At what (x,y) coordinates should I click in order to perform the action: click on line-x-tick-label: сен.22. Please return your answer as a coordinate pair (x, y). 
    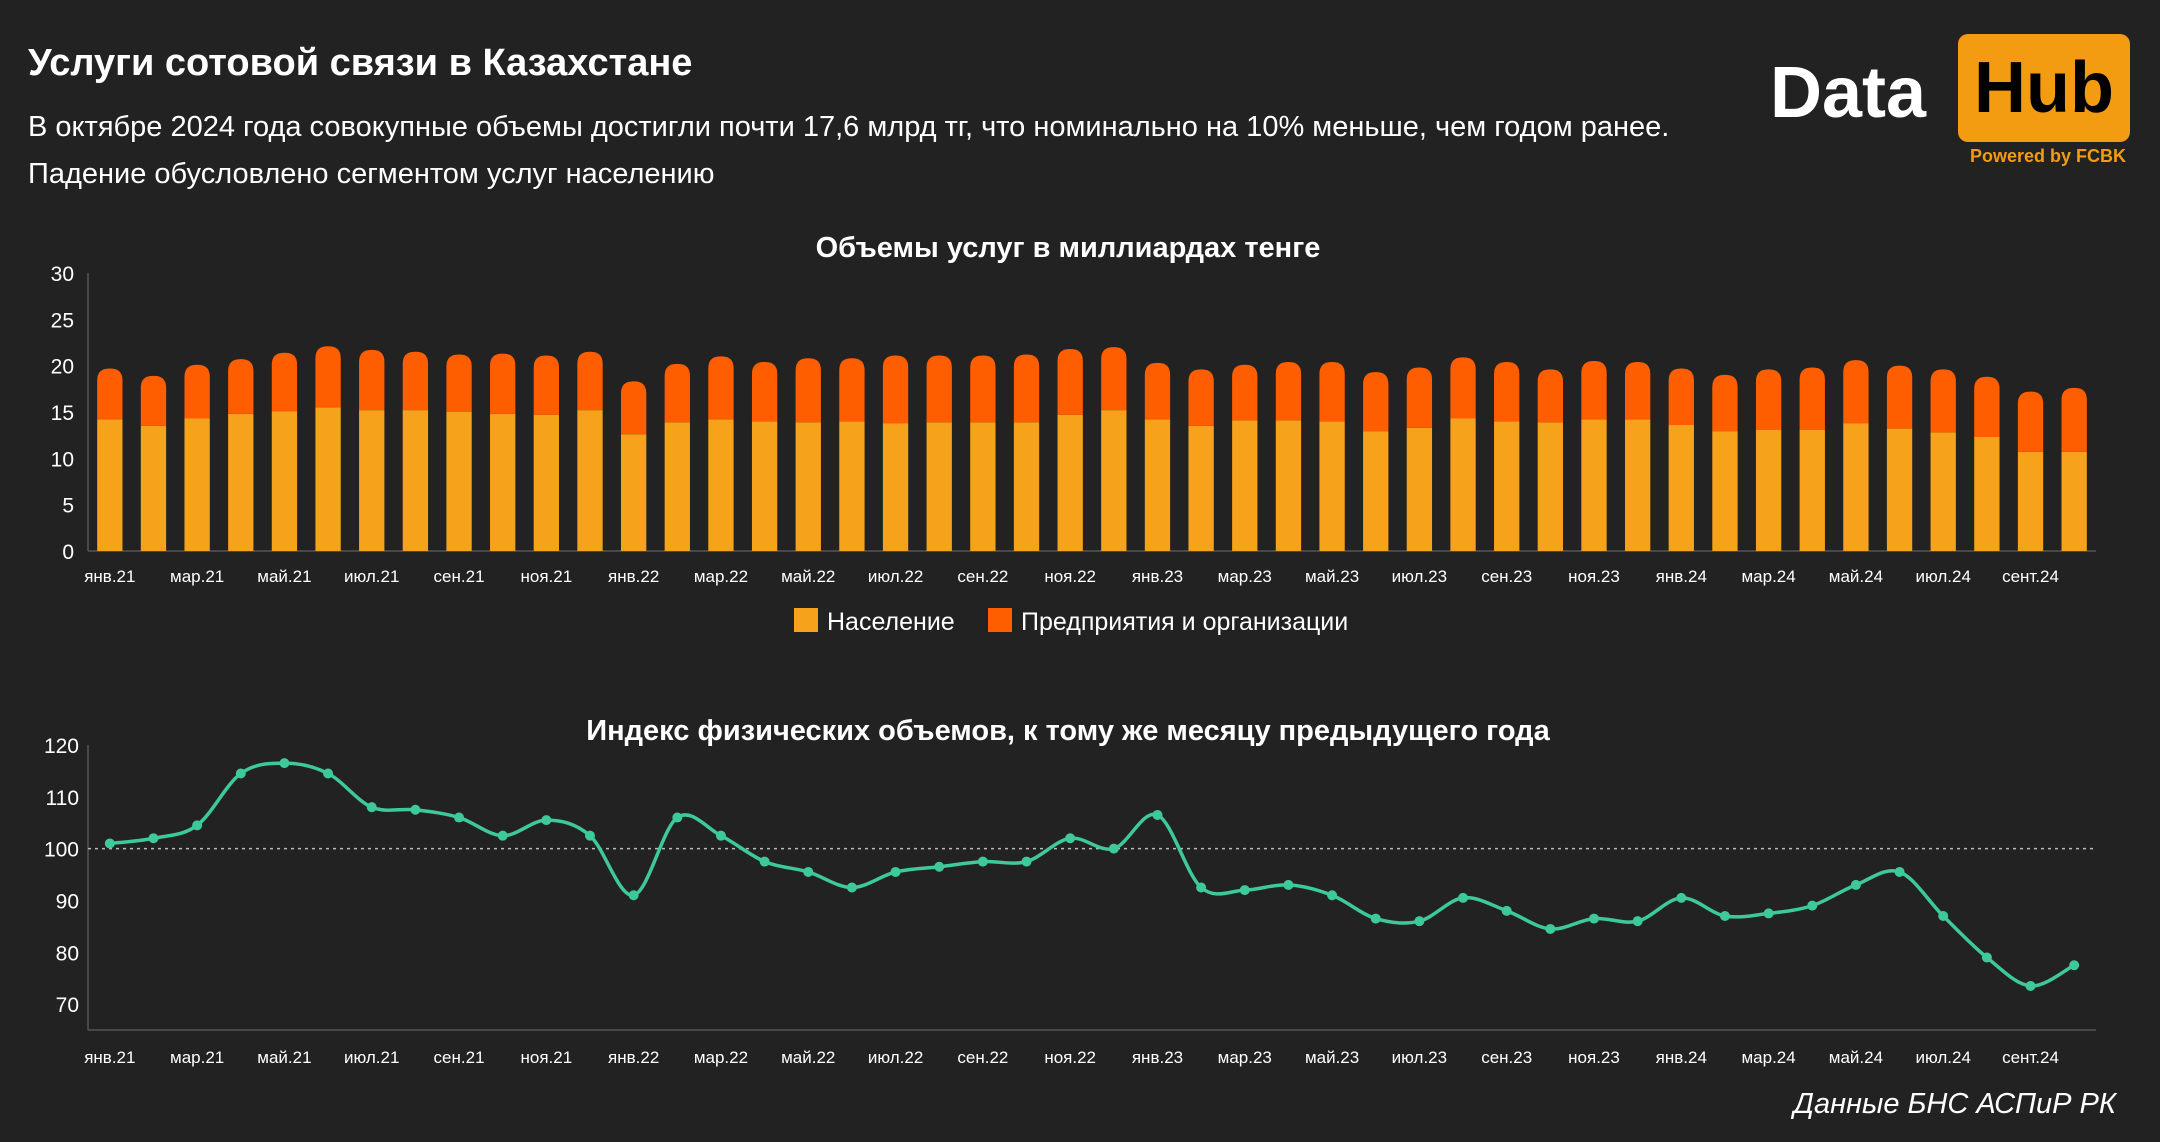
    Looking at the image, I should click on (982, 1057).